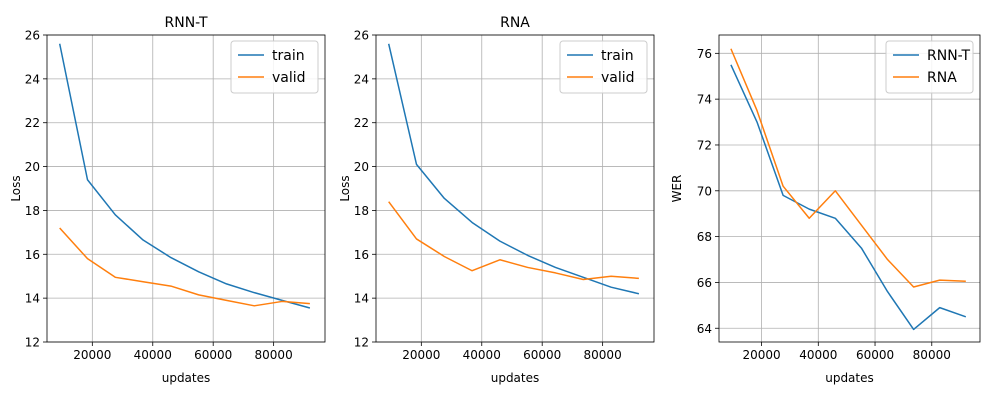 The image size is (1000, 400). Describe the element at coordinates (948, 56) in the screenshot. I see `legend-label-rnn-t: RNN-T` at that location.